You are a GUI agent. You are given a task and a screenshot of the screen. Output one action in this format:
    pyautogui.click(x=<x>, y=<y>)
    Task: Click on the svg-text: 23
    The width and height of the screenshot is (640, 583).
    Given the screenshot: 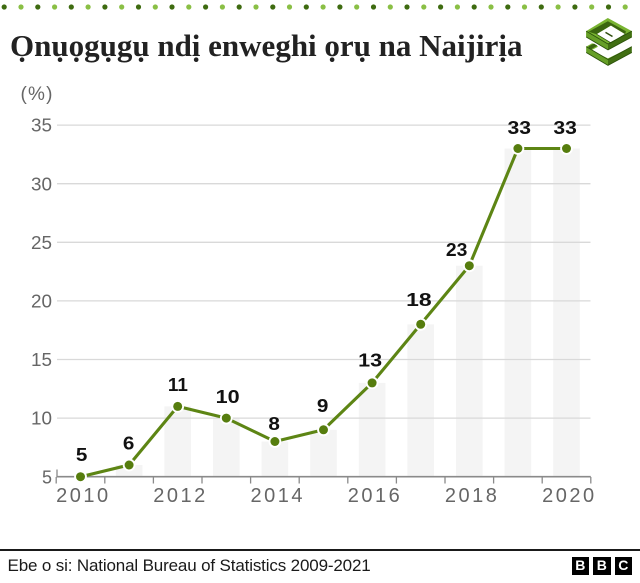 What is the action you would take?
    pyautogui.click(x=457, y=250)
    